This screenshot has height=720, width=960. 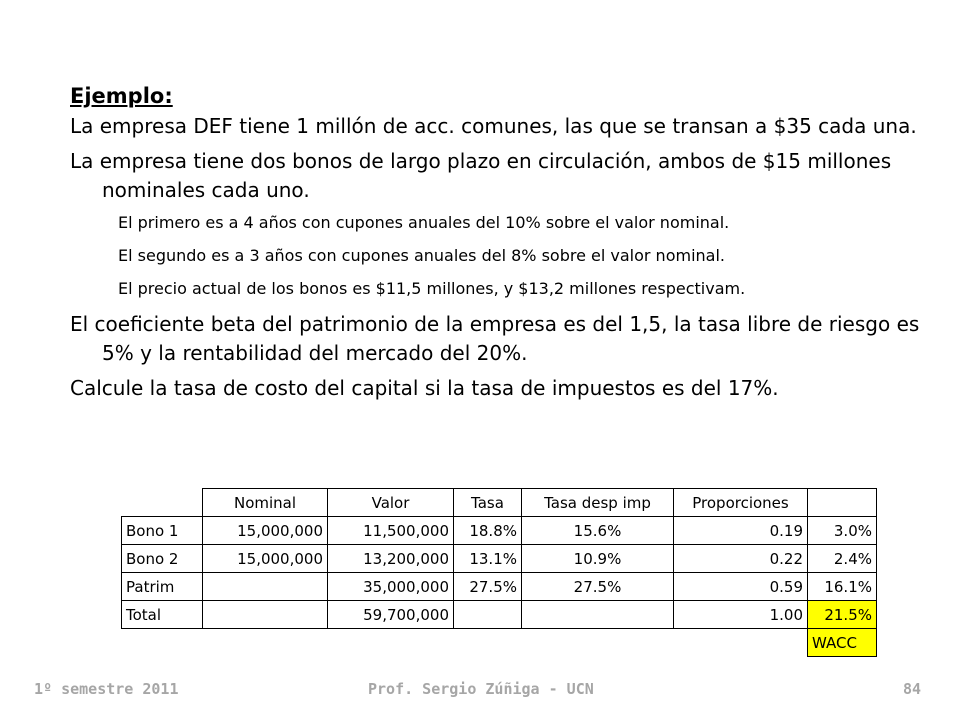 I want to click on table-row-total: Total 59,700,000 1.00 21.5%, so click(x=499, y=614).